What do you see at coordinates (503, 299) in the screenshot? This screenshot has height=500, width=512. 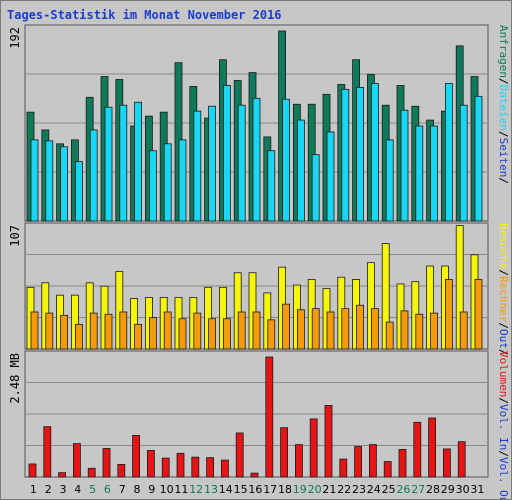 I see `legend-item: Rechner` at bounding box center [503, 299].